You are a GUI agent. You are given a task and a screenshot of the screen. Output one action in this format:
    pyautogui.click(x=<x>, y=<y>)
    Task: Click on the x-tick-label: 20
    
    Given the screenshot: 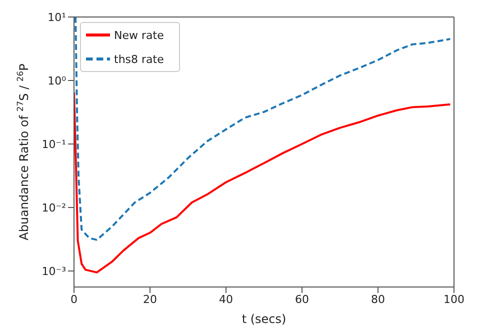 What is the action you would take?
    pyautogui.click(x=150, y=299)
    